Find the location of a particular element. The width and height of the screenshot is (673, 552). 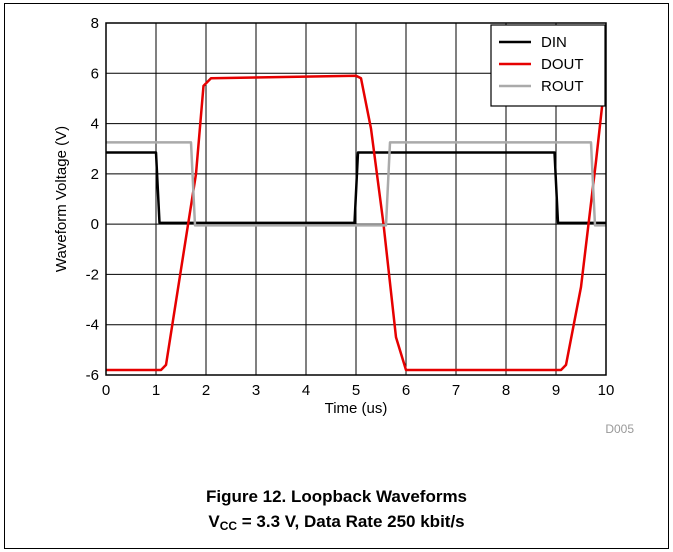

y-tick-label: 0 is located at coordinates (95, 224).